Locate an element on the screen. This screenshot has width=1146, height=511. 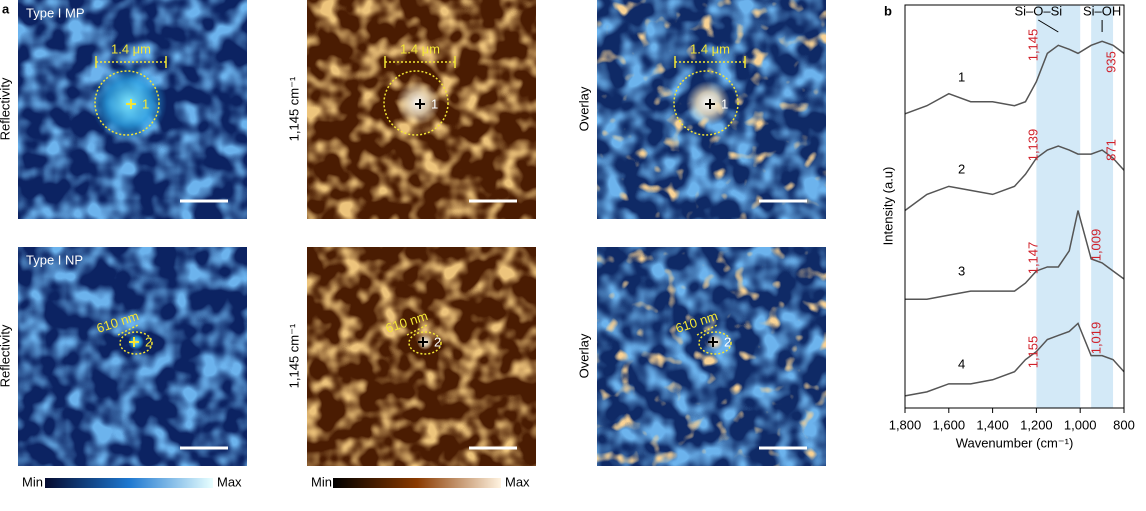
x-axis-label: Wavenumber (cm⁻¹) is located at coordinates (1015, 442).